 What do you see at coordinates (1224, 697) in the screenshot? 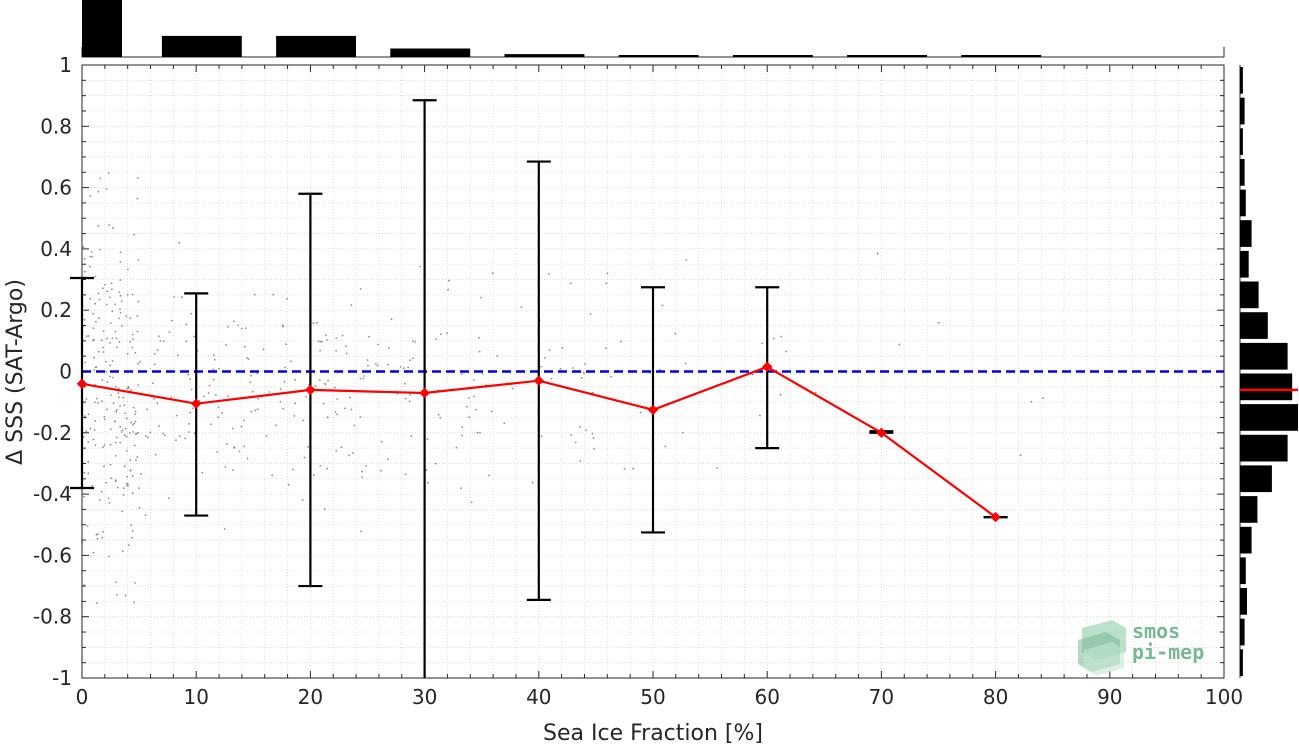
I see `x-tick-label: 100` at bounding box center [1224, 697].